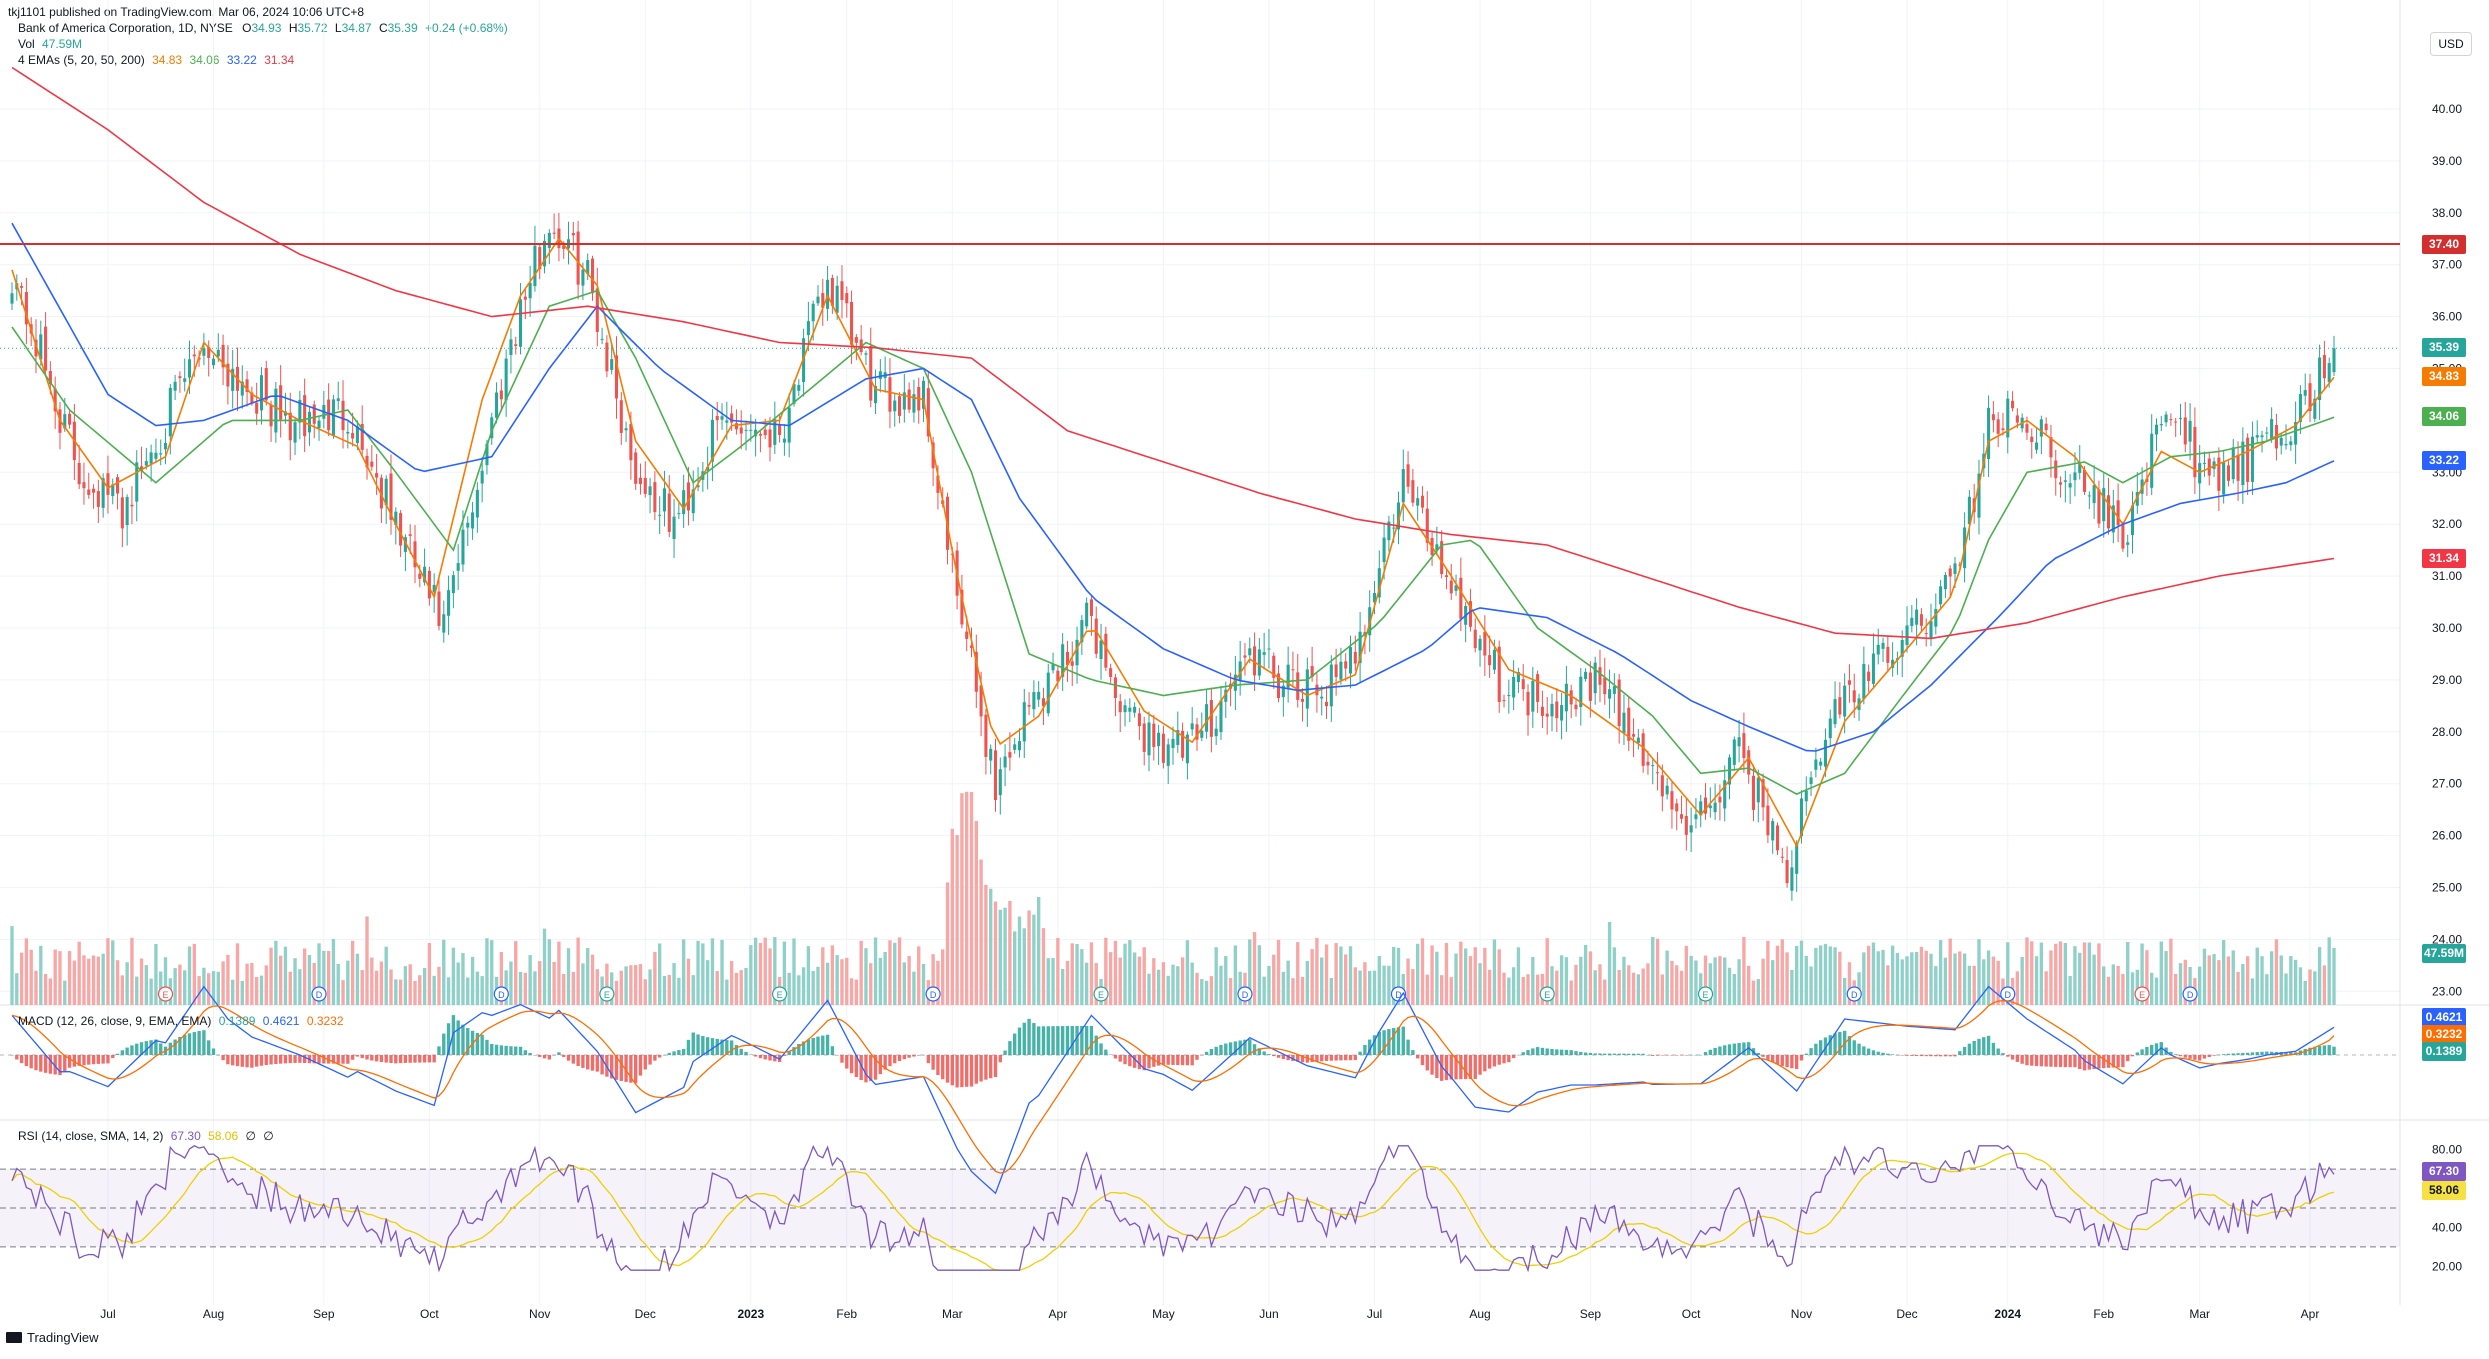  Describe the element at coordinates (325, 1021) in the screenshot. I see `macd-signal-value: 0.3232` at that location.